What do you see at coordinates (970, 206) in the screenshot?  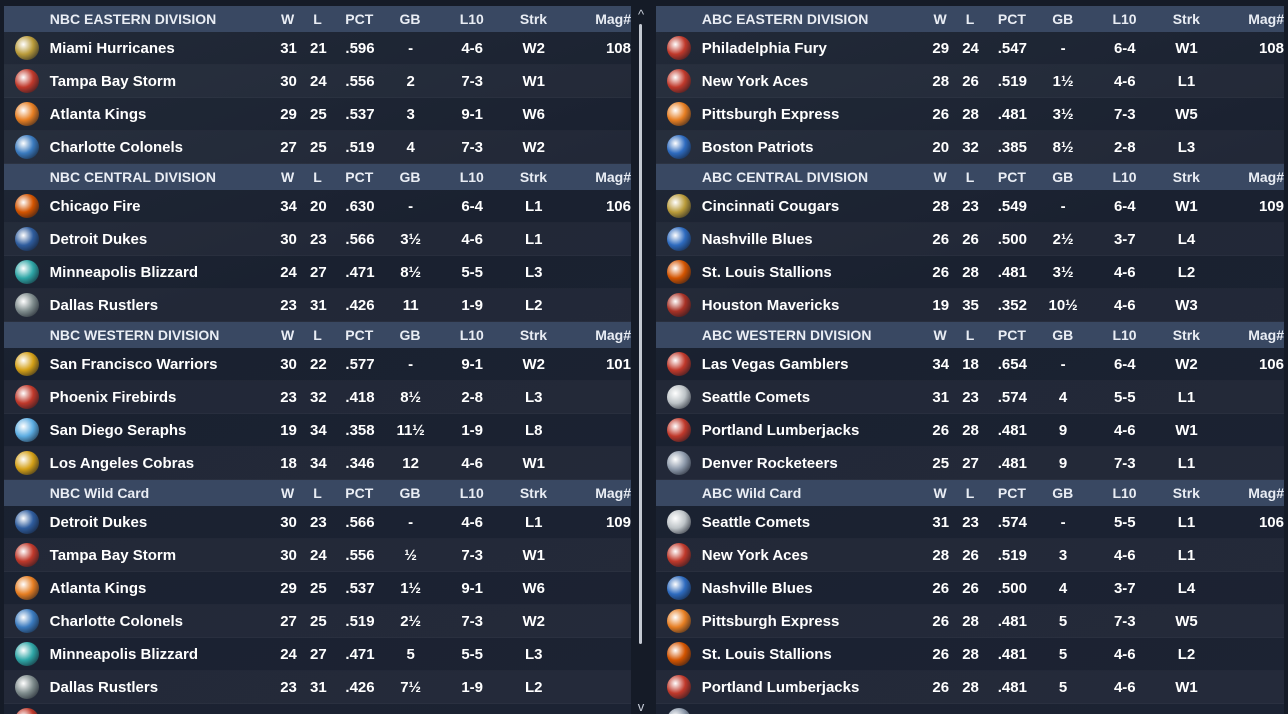 I see `standings-row: Cincinnati Cougars 28 23 .549 - 6-4 W1 109` at bounding box center [970, 206].